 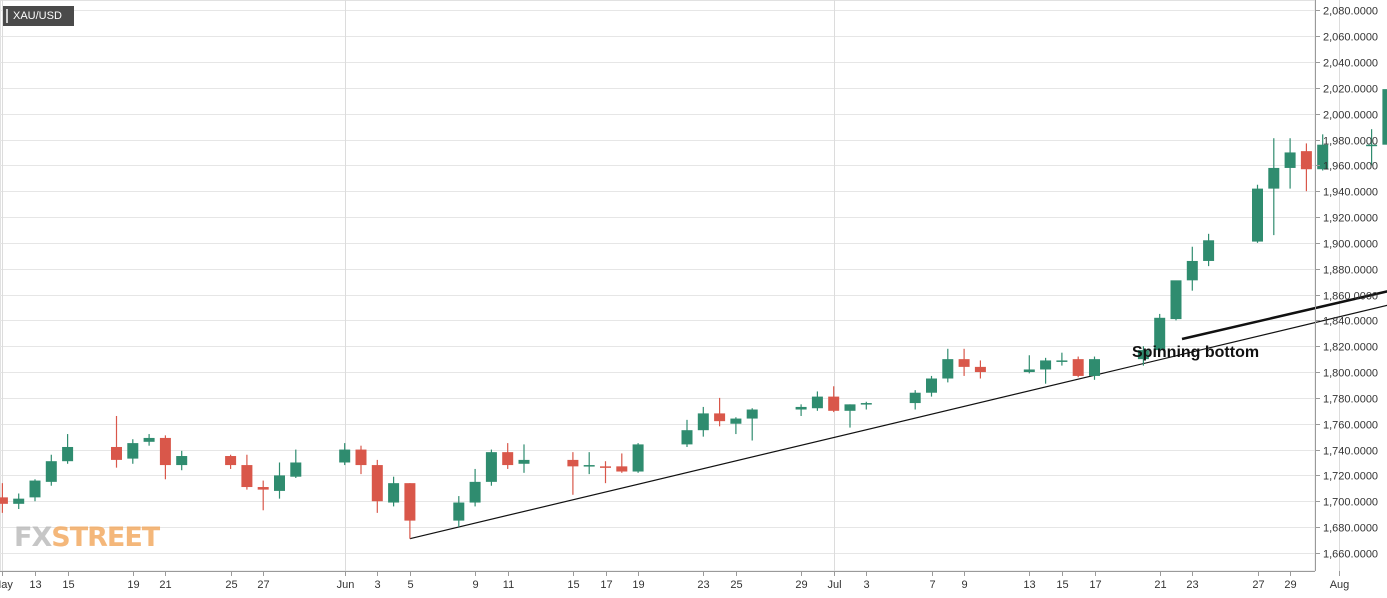 I want to click on y-tick-label: 1,840.0000, so click(x=1350, y=322).